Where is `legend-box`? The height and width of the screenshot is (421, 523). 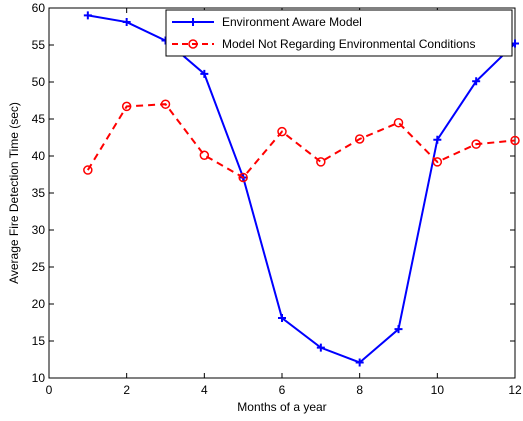 legend-box is located at coordinates (339, 33).